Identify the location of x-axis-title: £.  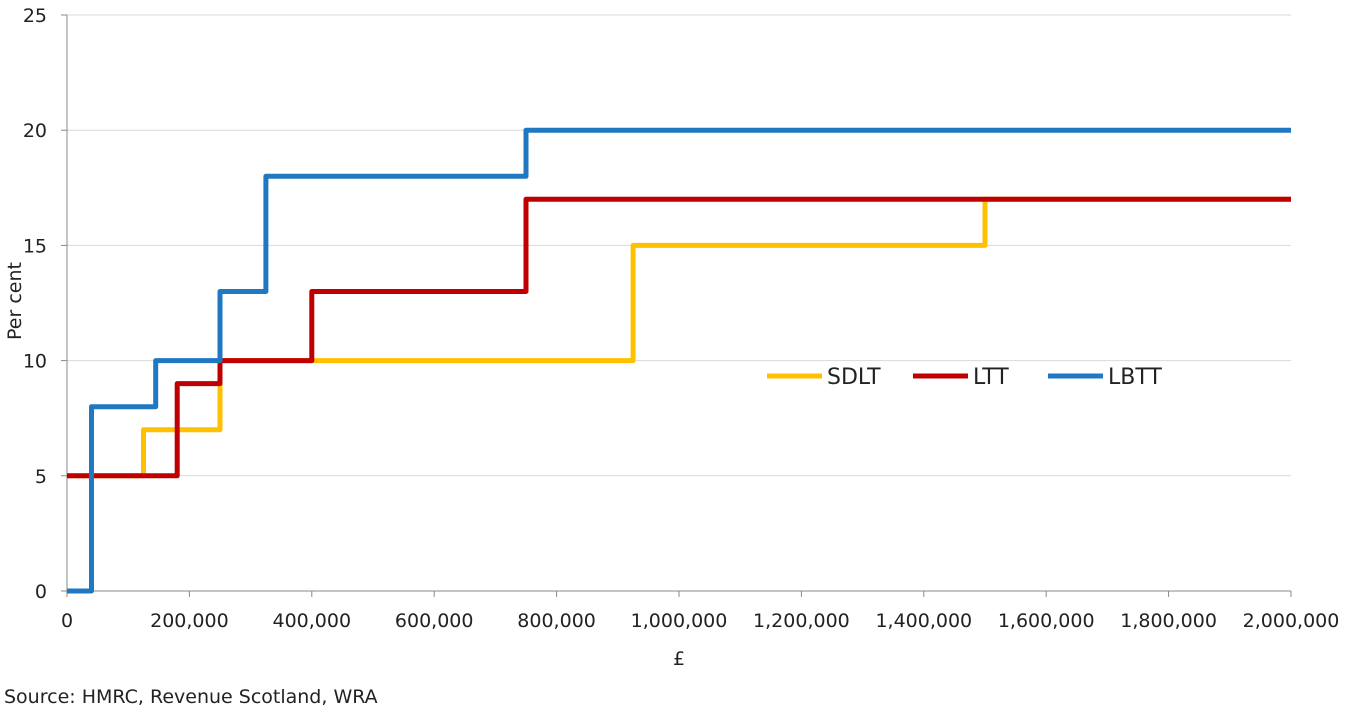
(679, 659).